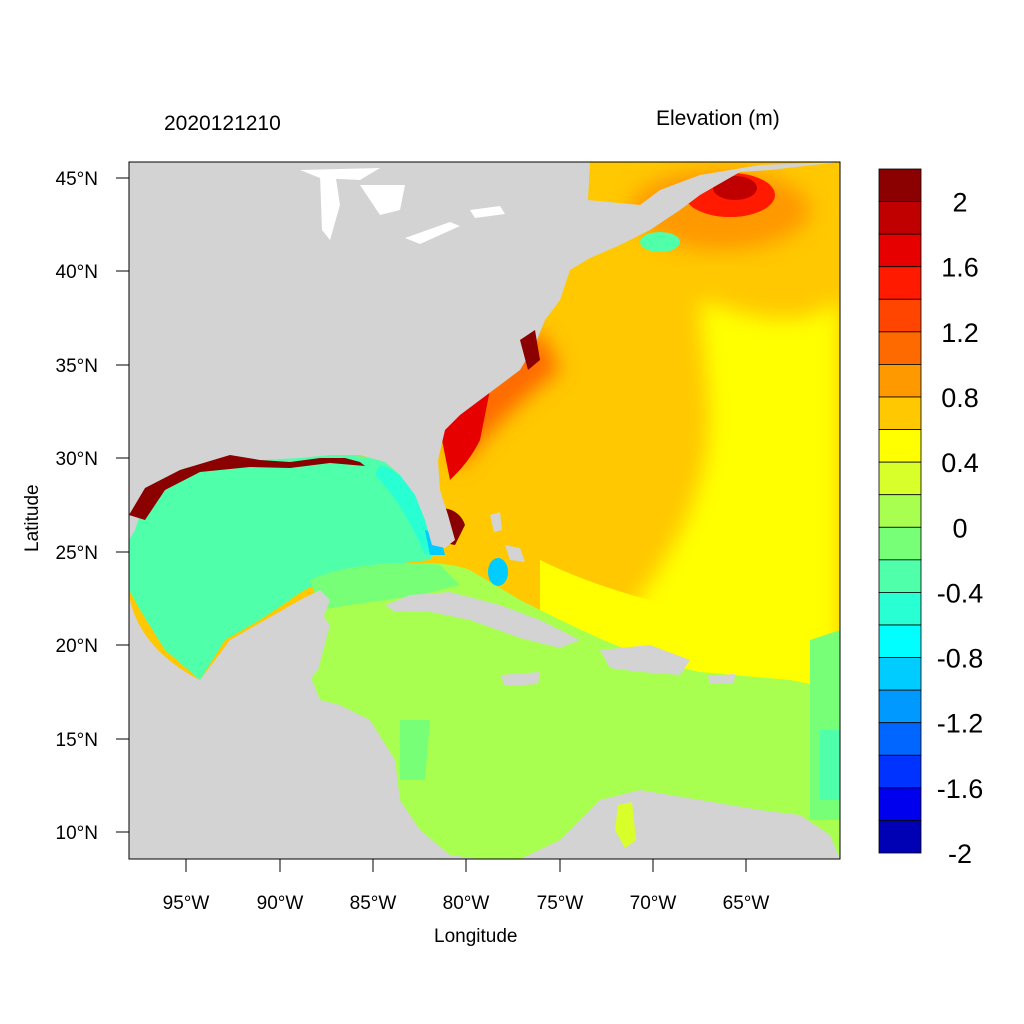 This screenshot has width=1024, height=1024. What do you see at coordinates (385, 586) in the screenshot?
I see `region-yucatan-channel` at bounding box center [385, 586].